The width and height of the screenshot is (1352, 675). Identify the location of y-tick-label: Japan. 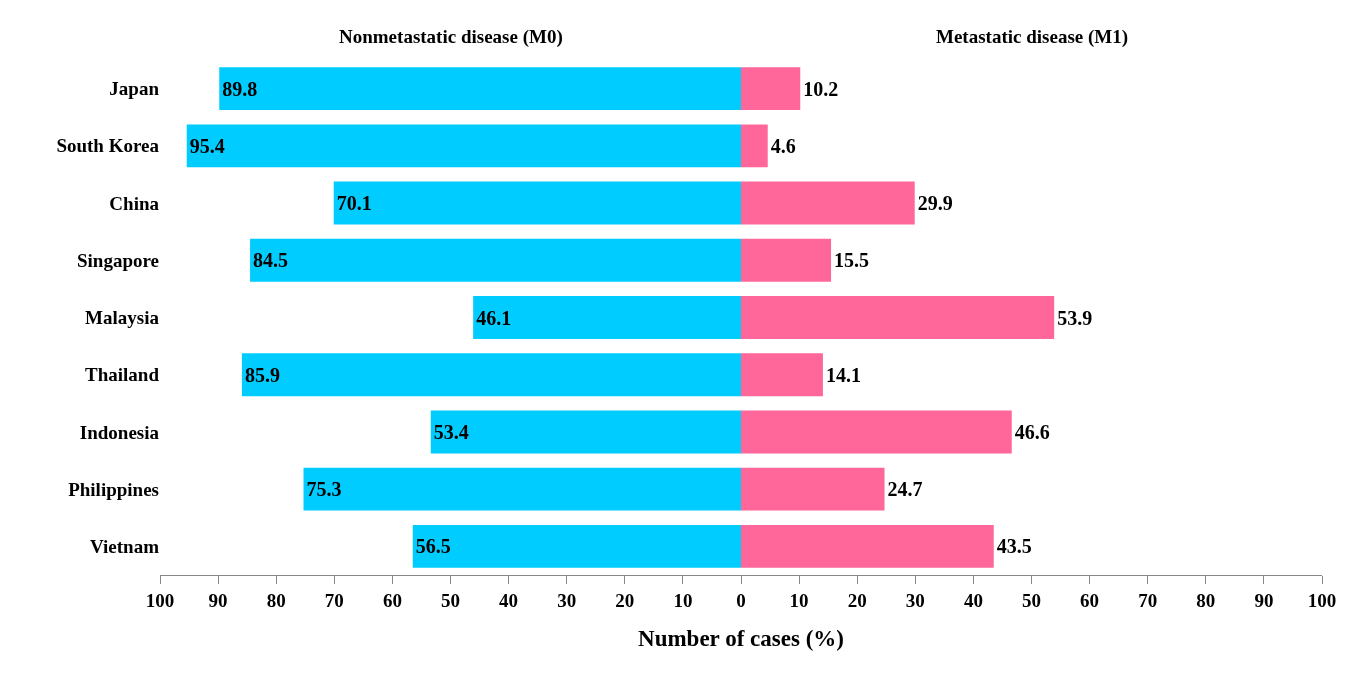
(134, 89).